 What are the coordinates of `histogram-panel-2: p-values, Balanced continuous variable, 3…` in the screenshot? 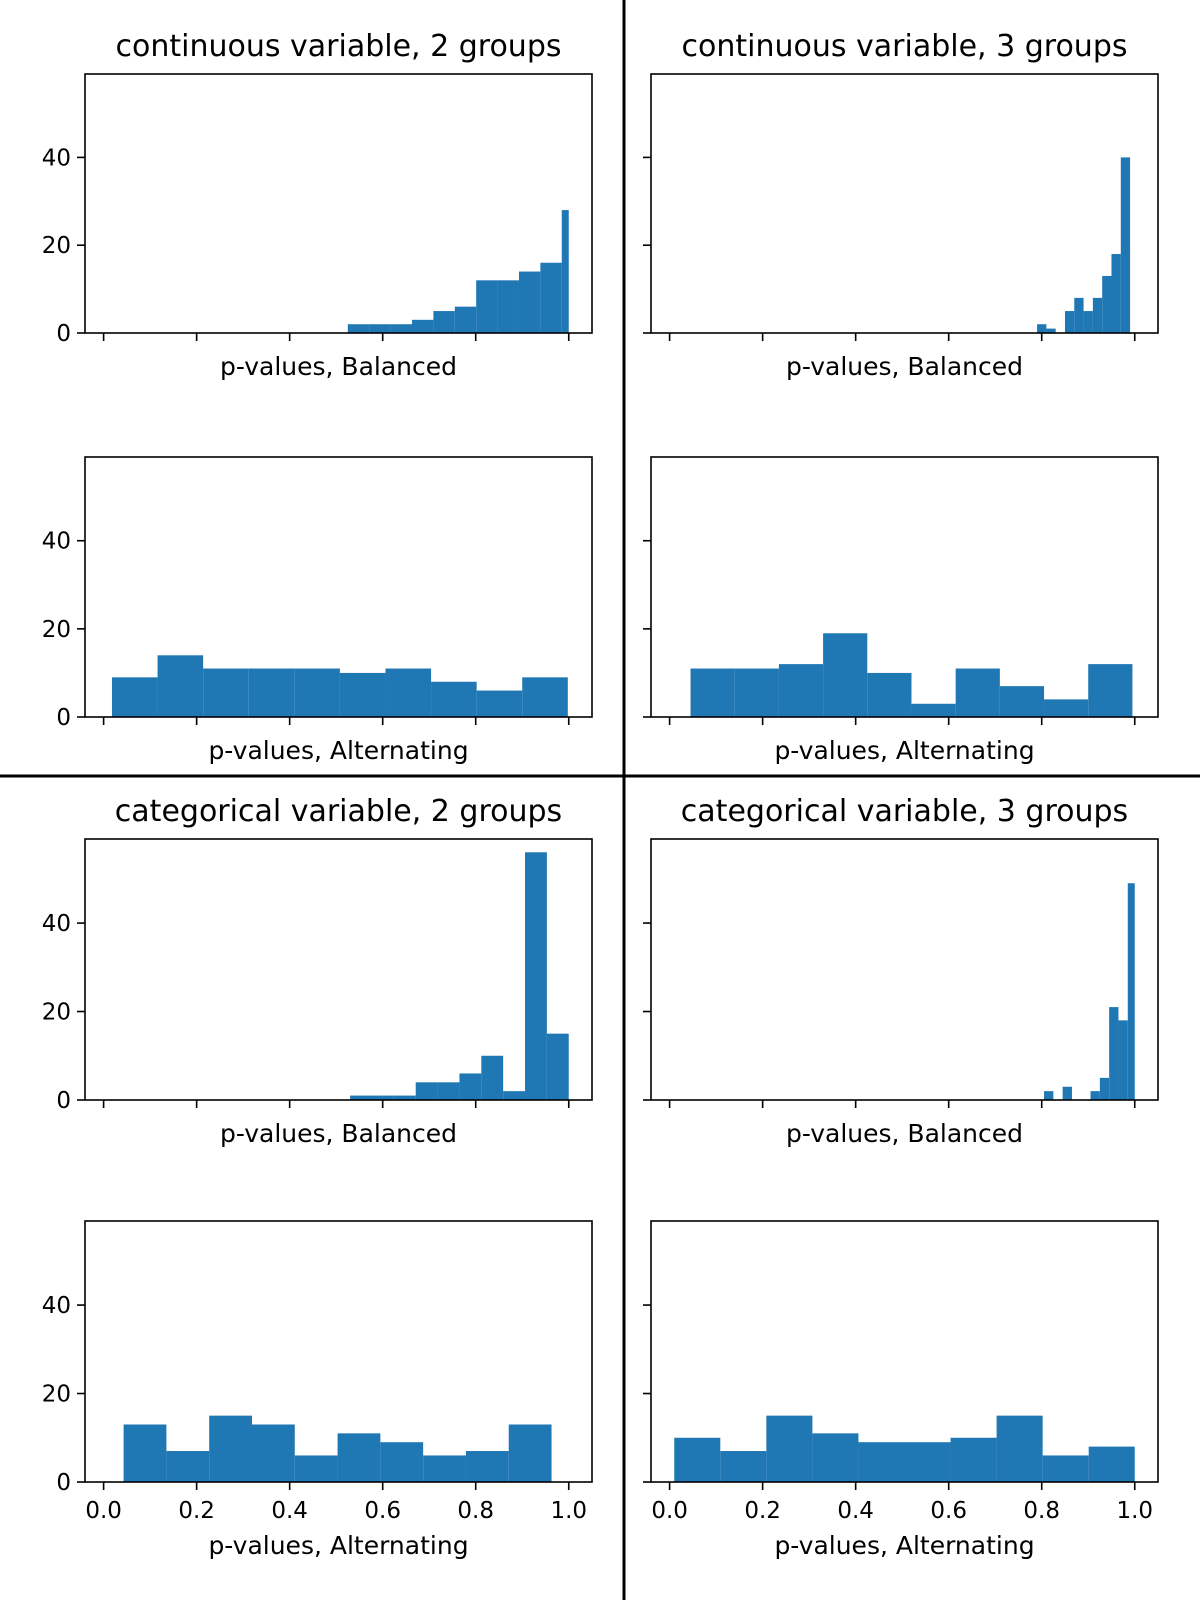 It's located at (901, 205).